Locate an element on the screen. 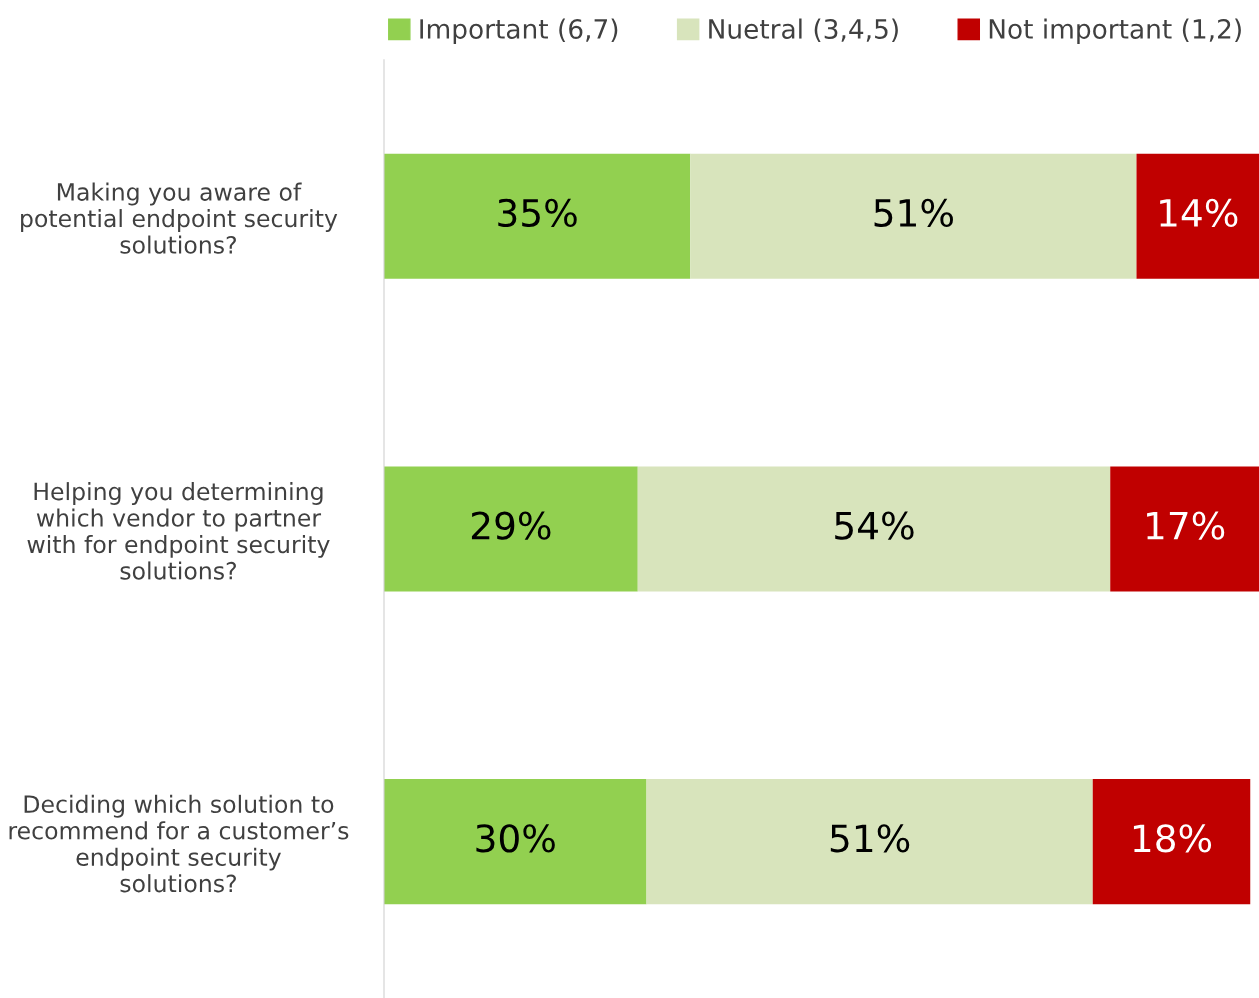 The image size is (1259, 998). data-label: 54% is located at coordinates (874, 525).